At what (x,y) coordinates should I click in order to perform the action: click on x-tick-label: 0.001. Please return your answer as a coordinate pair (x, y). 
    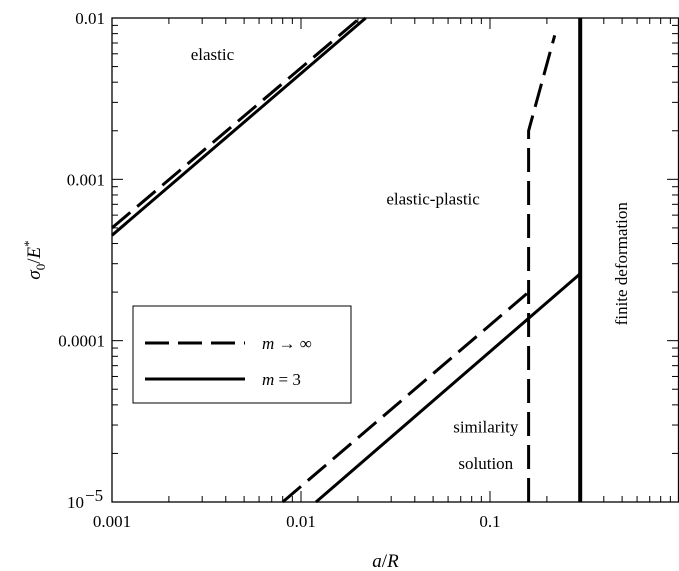
    Looking at the image, I should click on (112, 521).